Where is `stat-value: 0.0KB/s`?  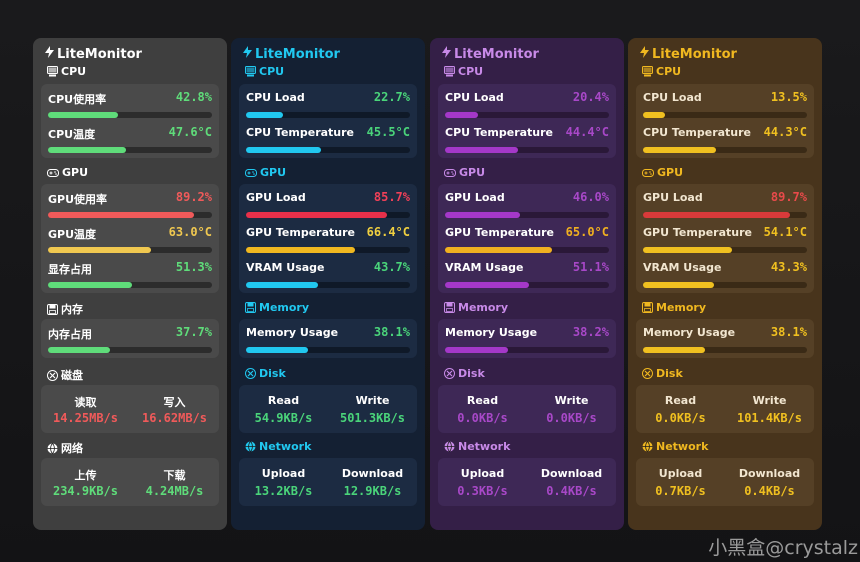 stat-value: 0.0KB/s is located at coordinates (482, 418).